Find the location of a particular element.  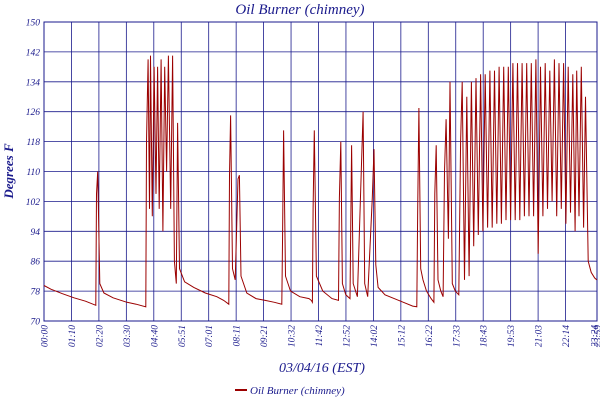

x-tick-label: 01:10 is located at coordinates (73, 336).